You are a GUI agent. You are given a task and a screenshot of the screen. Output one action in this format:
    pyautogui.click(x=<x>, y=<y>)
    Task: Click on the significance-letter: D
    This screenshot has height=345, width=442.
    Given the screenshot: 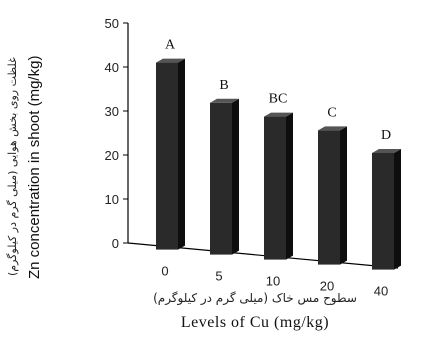 What is the action you would take?
    pyautogui.click(x=386, y=135)
    